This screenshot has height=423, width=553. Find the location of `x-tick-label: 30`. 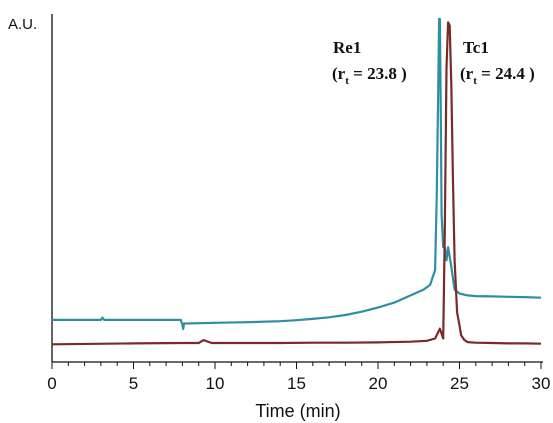

x-tick-label: 30 is located at coordinates (541, 383).